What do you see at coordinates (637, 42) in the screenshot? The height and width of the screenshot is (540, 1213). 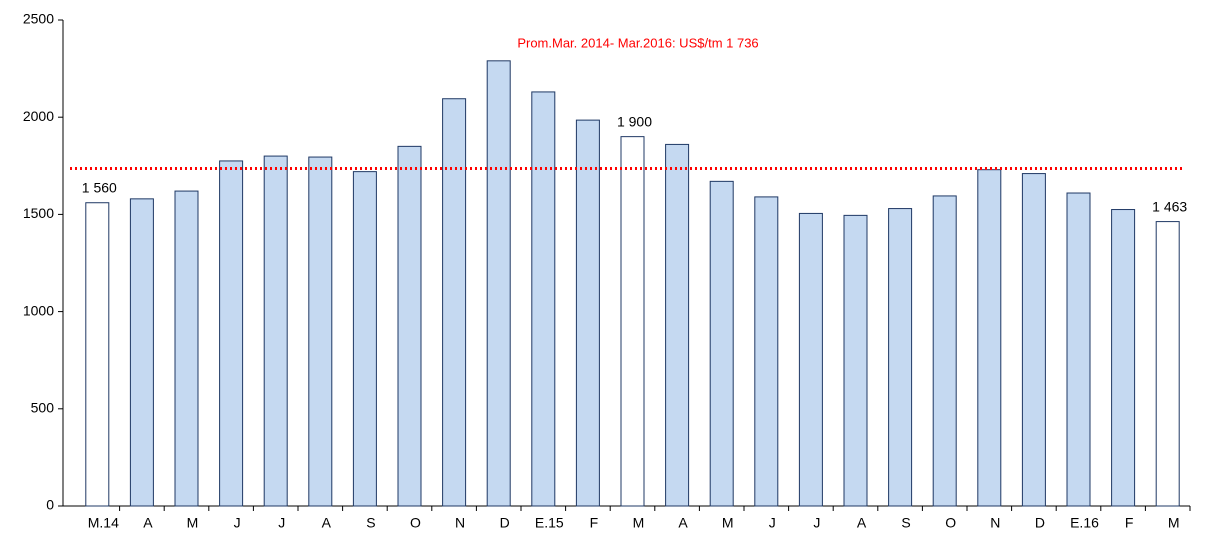 I see `reference-label: Prom.Mar. 2014- Mar.2016: US$/tm 1 736` at bounding box center [637, 42].